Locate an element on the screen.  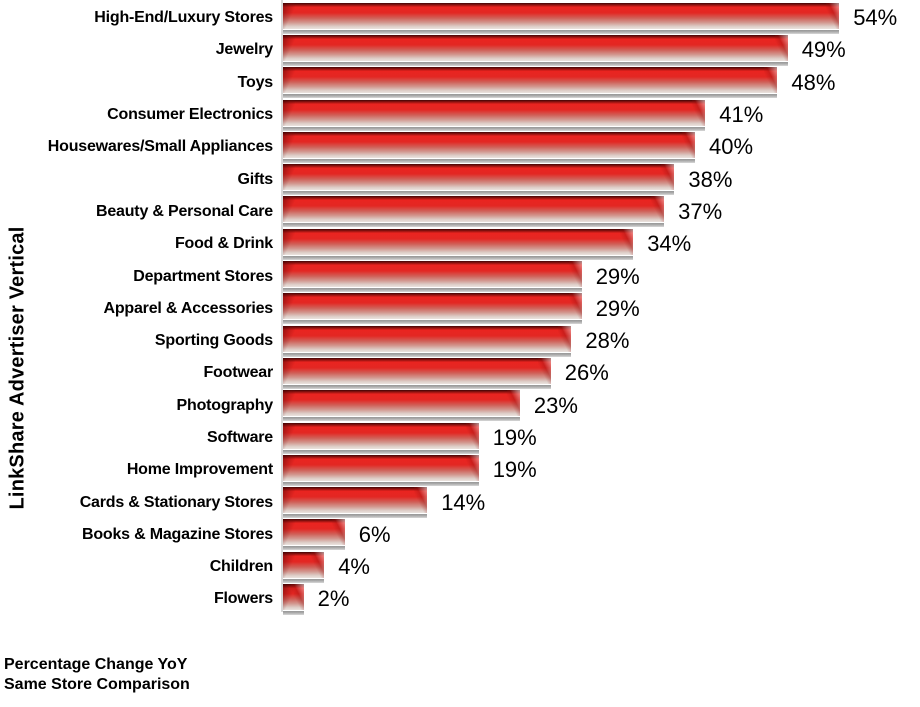
bar-row: Food & Drink 34% is located at coordinates (460, 244).